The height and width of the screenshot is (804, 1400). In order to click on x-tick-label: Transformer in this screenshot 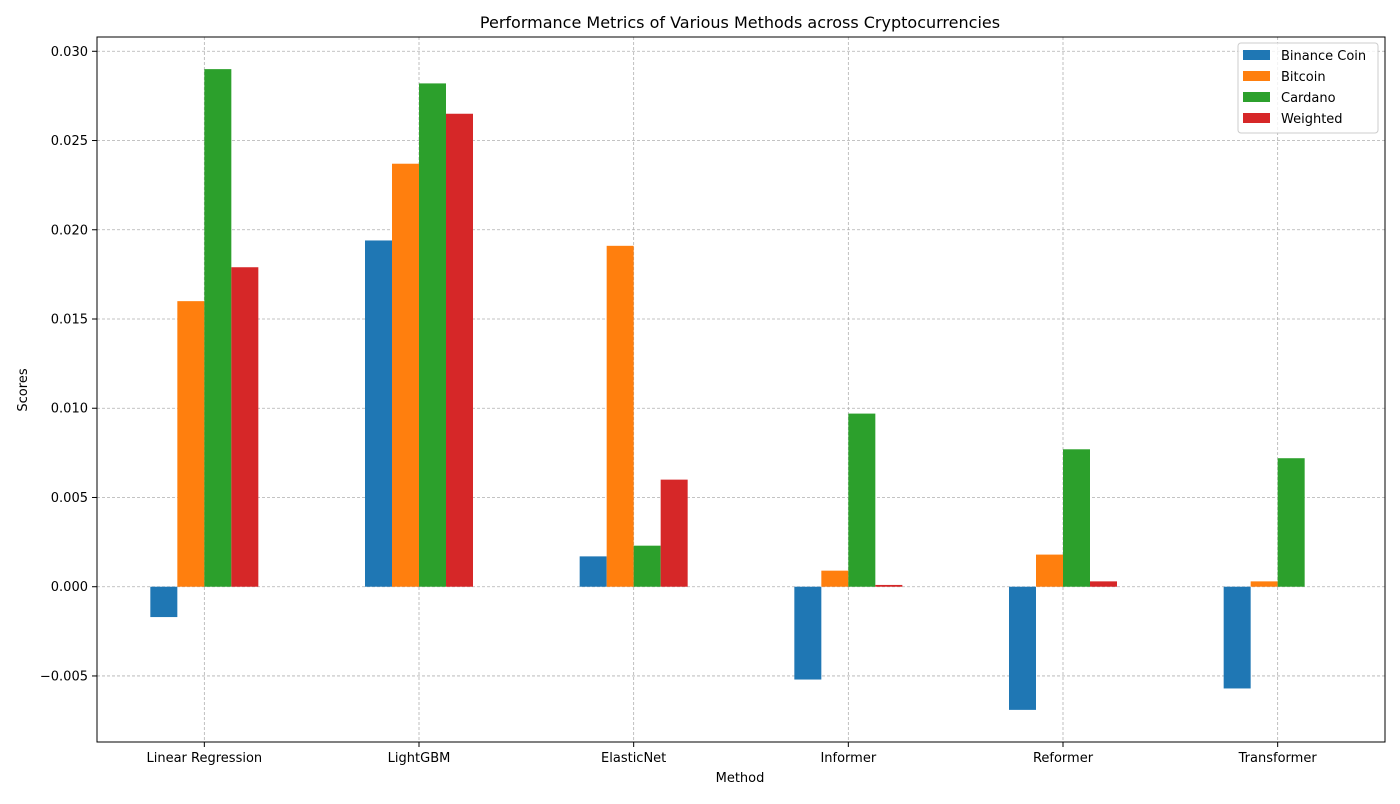, I will do `click(1278, 758)`.